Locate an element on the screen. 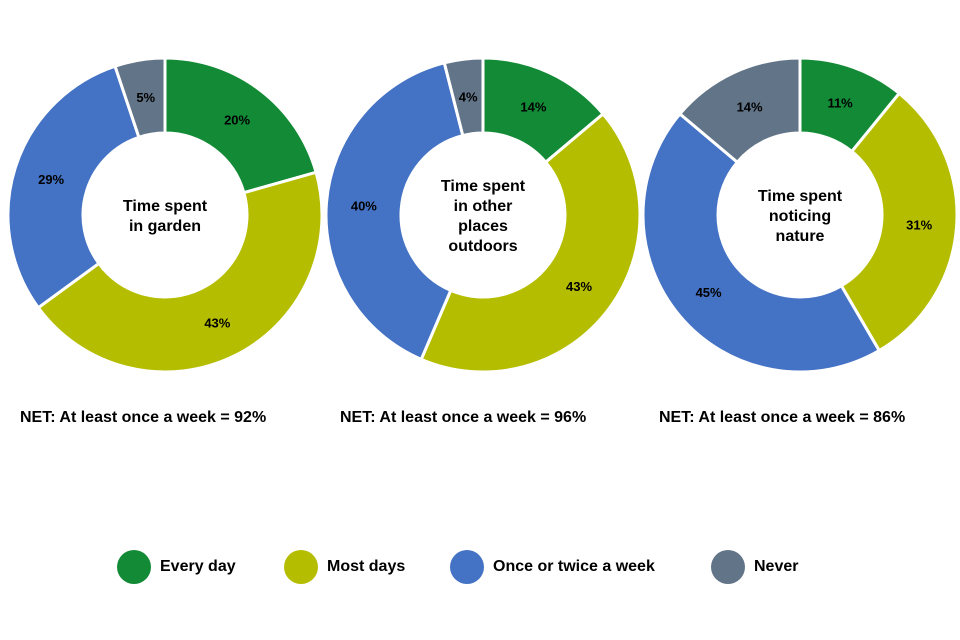  net-summary-noticing-nature: NET: At least once a week = 86% is located at coordinates (782, 417).